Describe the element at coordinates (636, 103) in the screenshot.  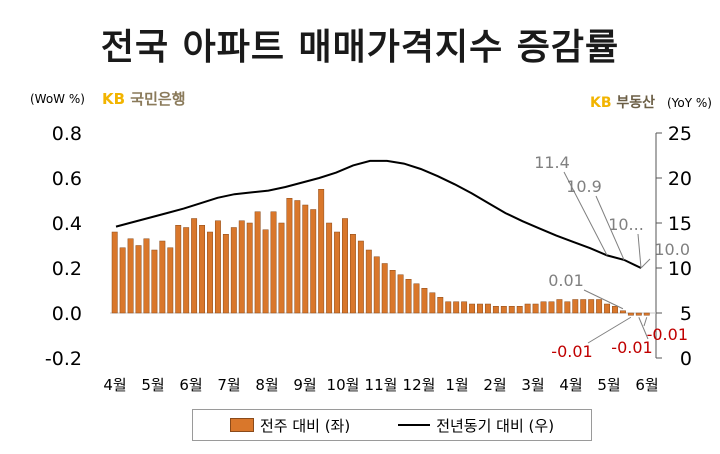
I see `kb-realestate-name: 부동산` at that location.